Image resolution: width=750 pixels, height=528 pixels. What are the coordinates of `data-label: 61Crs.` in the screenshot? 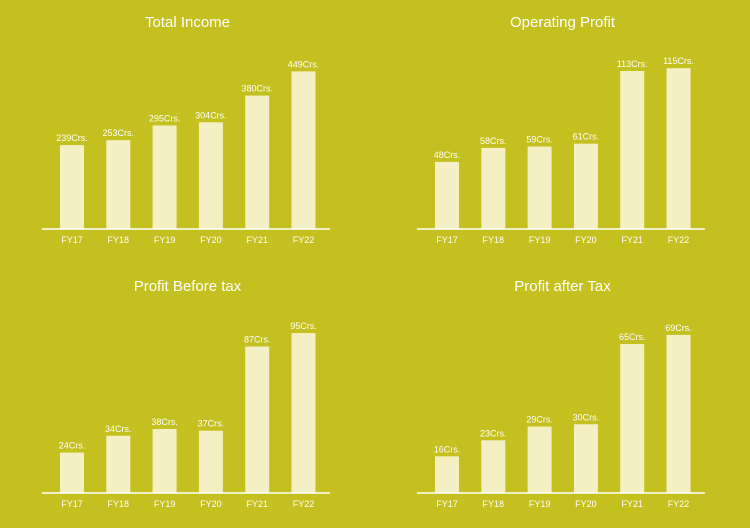 It's located at (586, 137).